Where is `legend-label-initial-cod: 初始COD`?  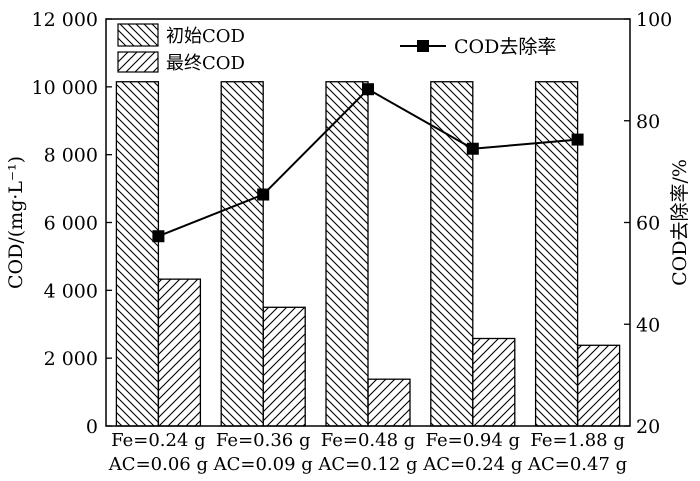 legend-label-initial-cod: 初始COD is located at coordinates (205, 36).